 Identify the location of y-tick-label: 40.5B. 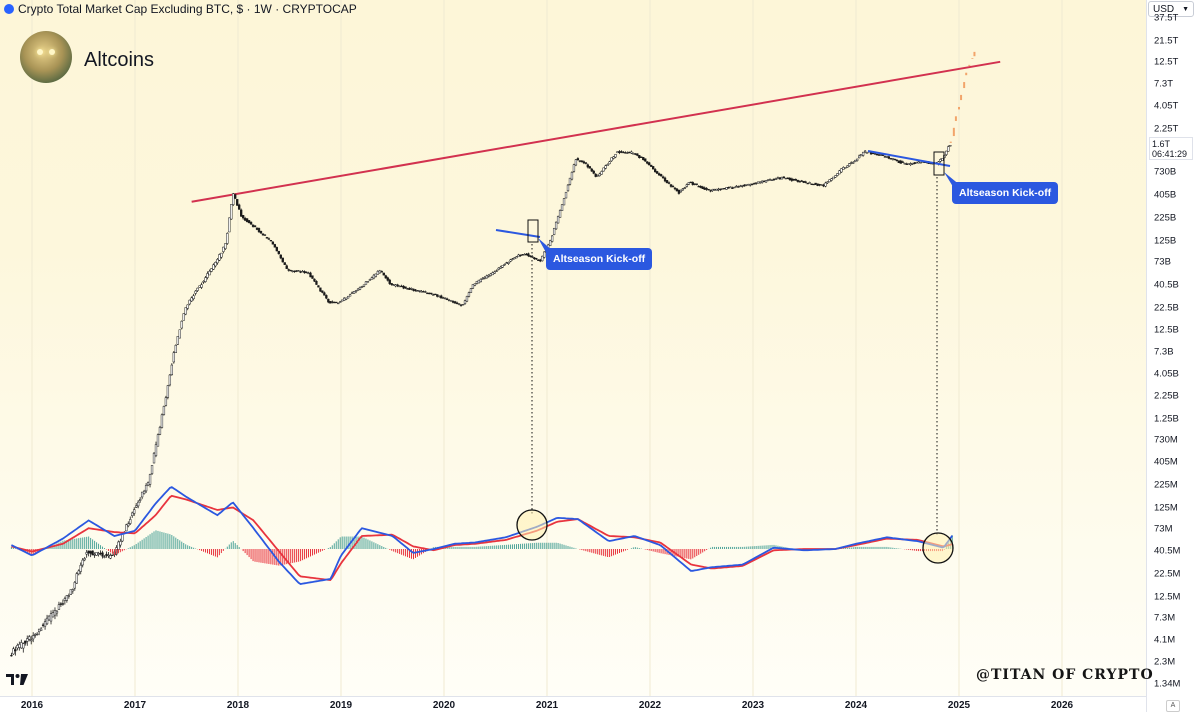
(1166, 285).